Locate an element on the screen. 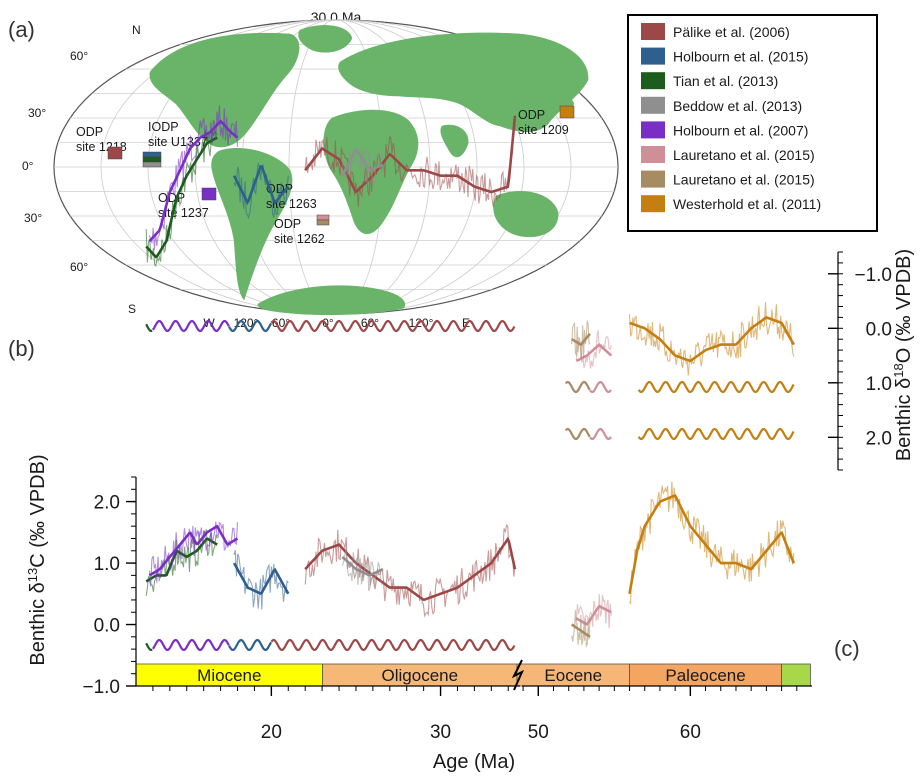 The height and width of the screenshot is (776, 920). legend-frame is located at coordinates (752, 123).